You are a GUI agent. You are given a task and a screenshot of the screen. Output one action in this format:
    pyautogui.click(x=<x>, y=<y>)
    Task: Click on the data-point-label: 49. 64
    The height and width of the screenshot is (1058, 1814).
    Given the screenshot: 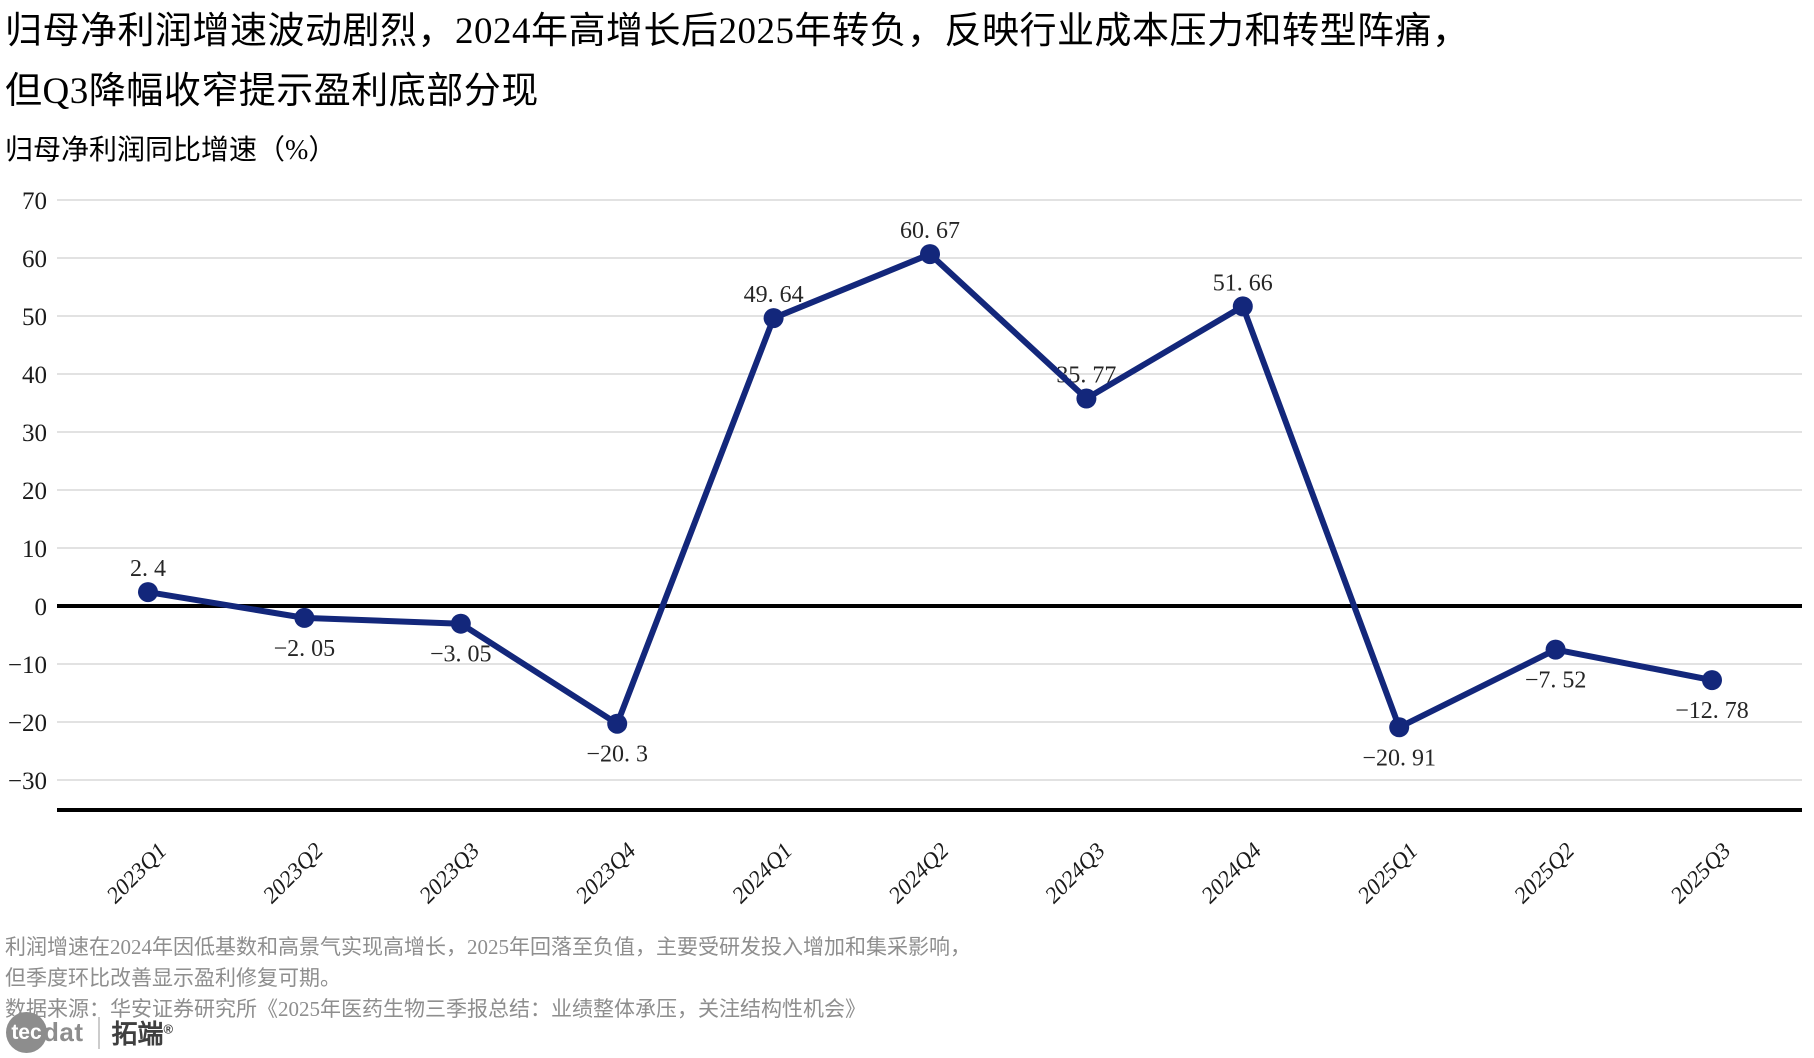 What is the action you would take?
    pyautogui.click(x=774, y=295)
    